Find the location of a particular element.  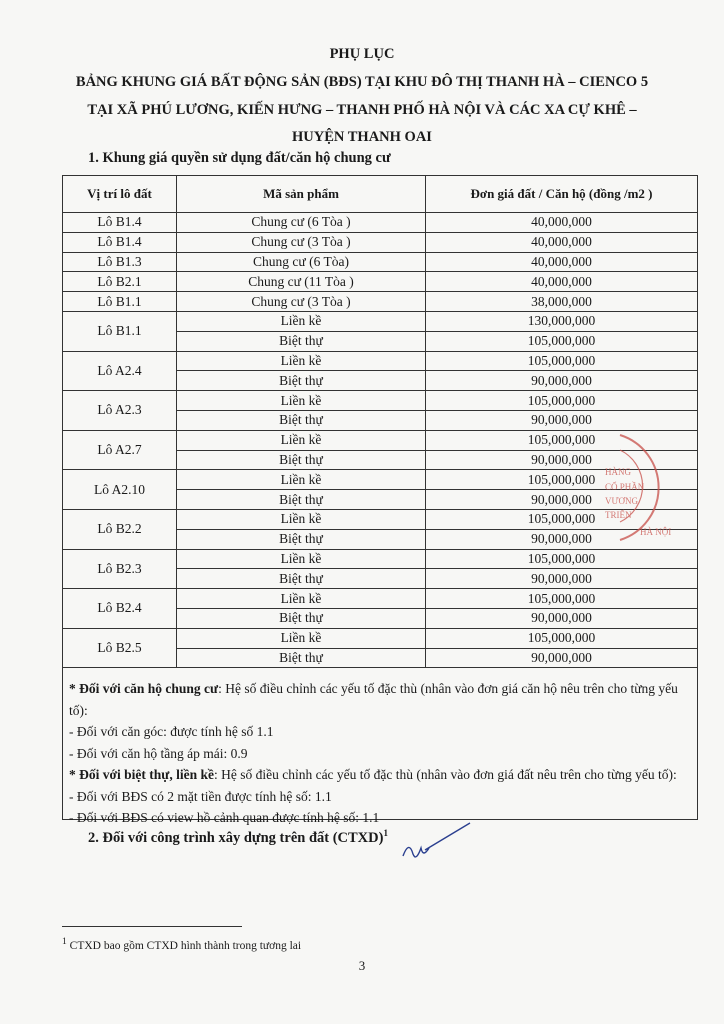

svg-text: TRIỂN is located at coordinates (618, 515).